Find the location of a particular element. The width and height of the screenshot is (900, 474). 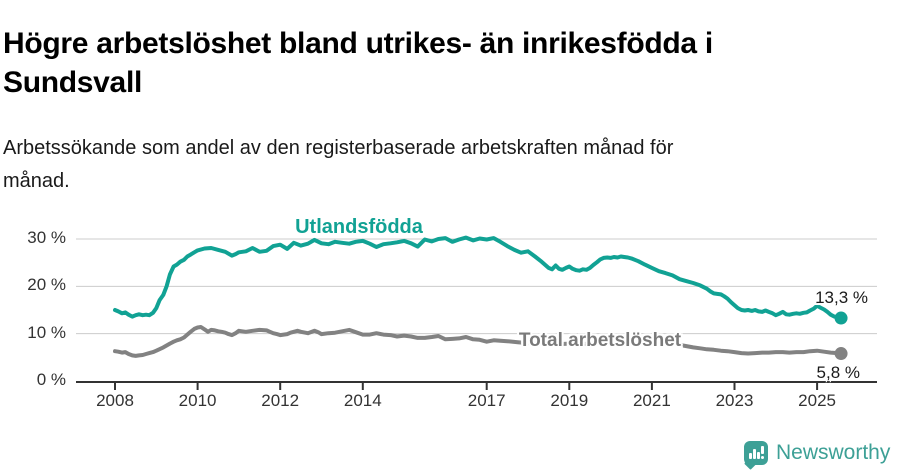

series-end-dot-total is located at coordinates (841, 354).